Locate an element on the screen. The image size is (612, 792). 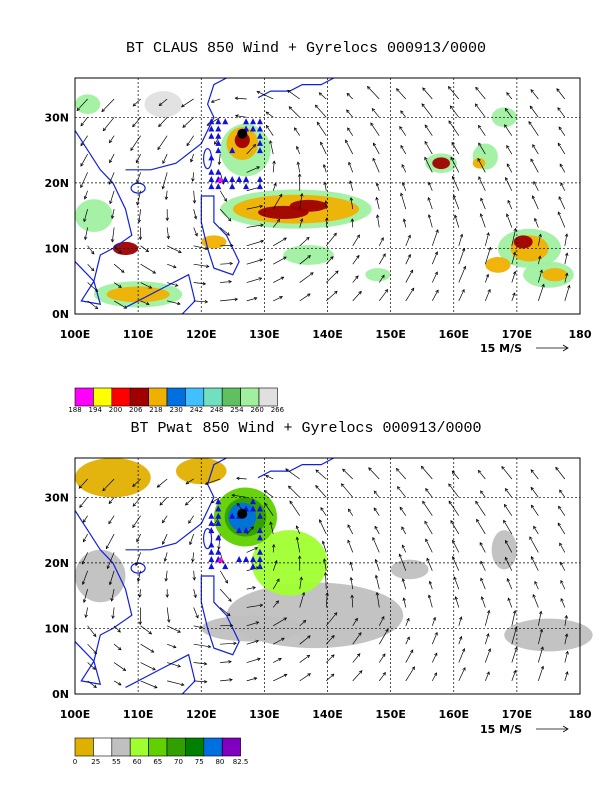
colorbar-label: 248 is located at coordinates (216, 410).